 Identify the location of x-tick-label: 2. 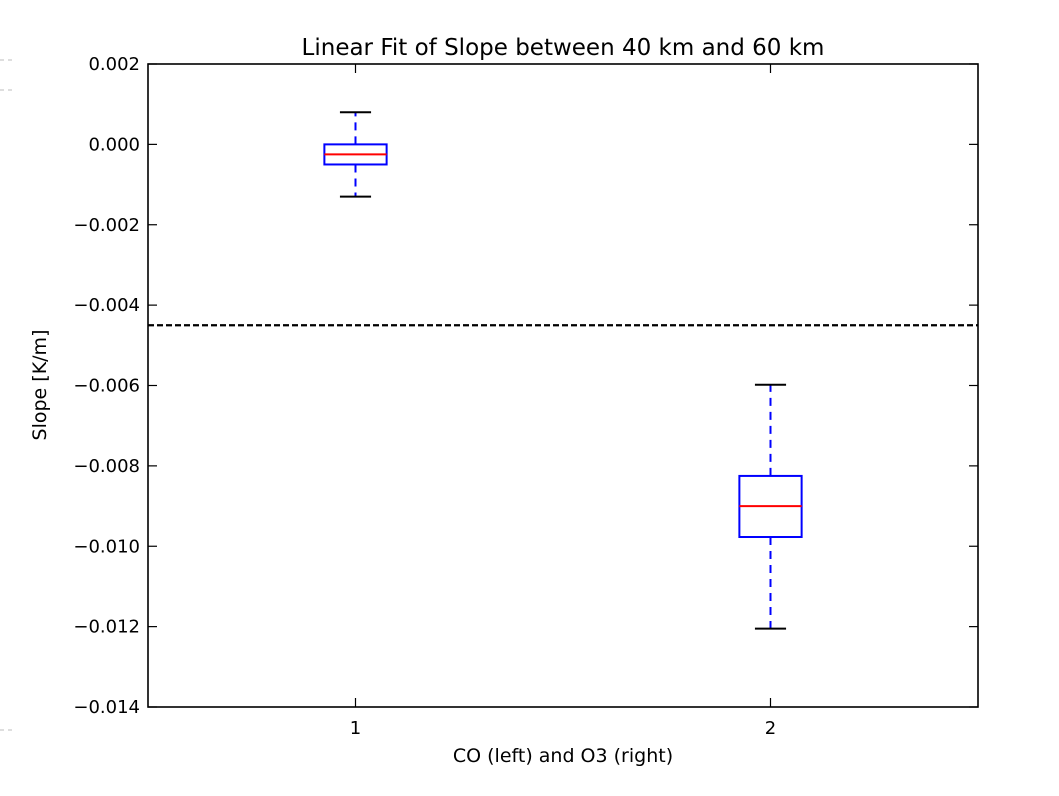
(770, 728).